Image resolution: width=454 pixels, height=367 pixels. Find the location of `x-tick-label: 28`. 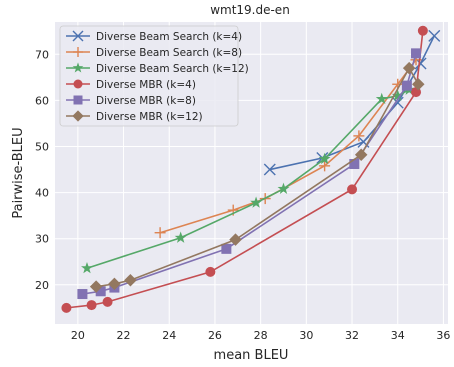

x-tick-label: 28 is located at coordinates (261, 335).